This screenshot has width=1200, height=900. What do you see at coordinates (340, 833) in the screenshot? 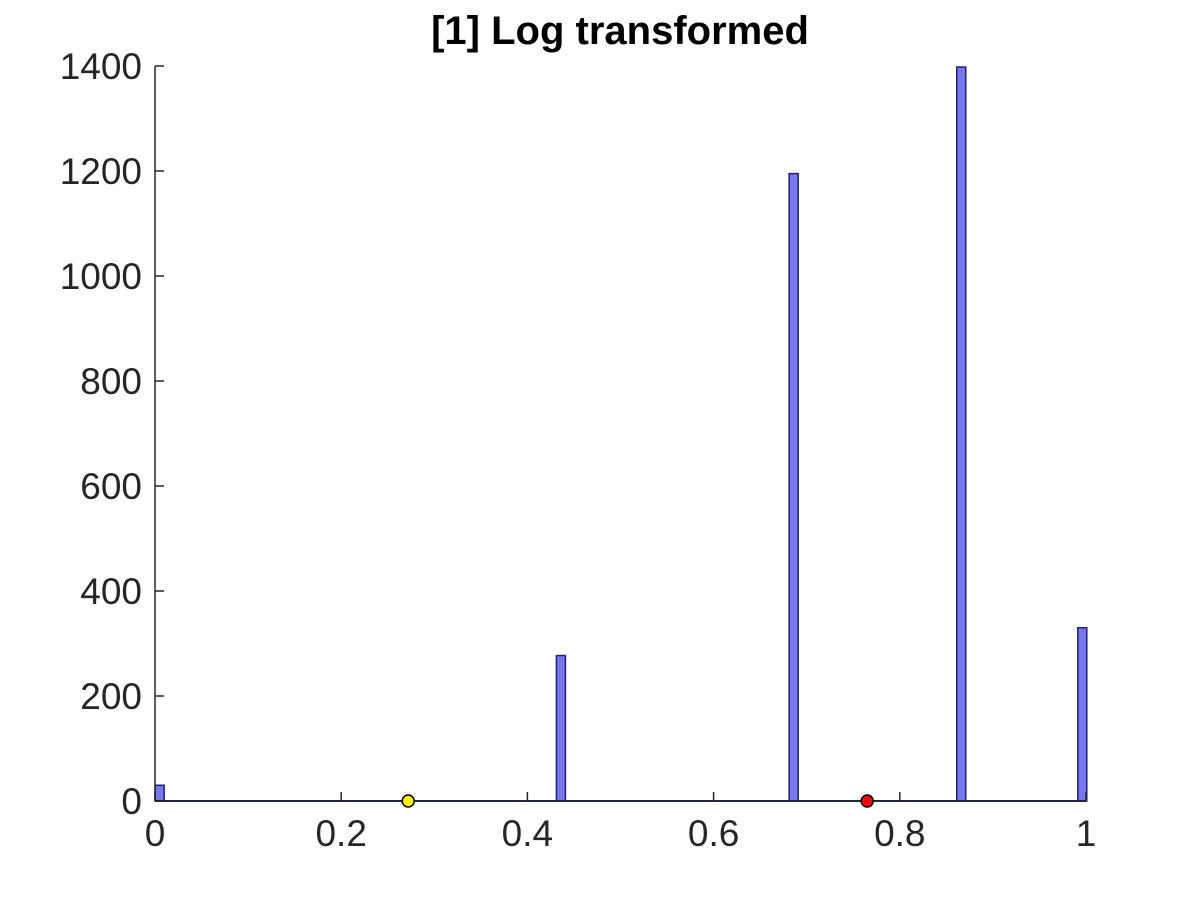
I see `x-tick-label: 0.2` at bounding box center [340, 833].